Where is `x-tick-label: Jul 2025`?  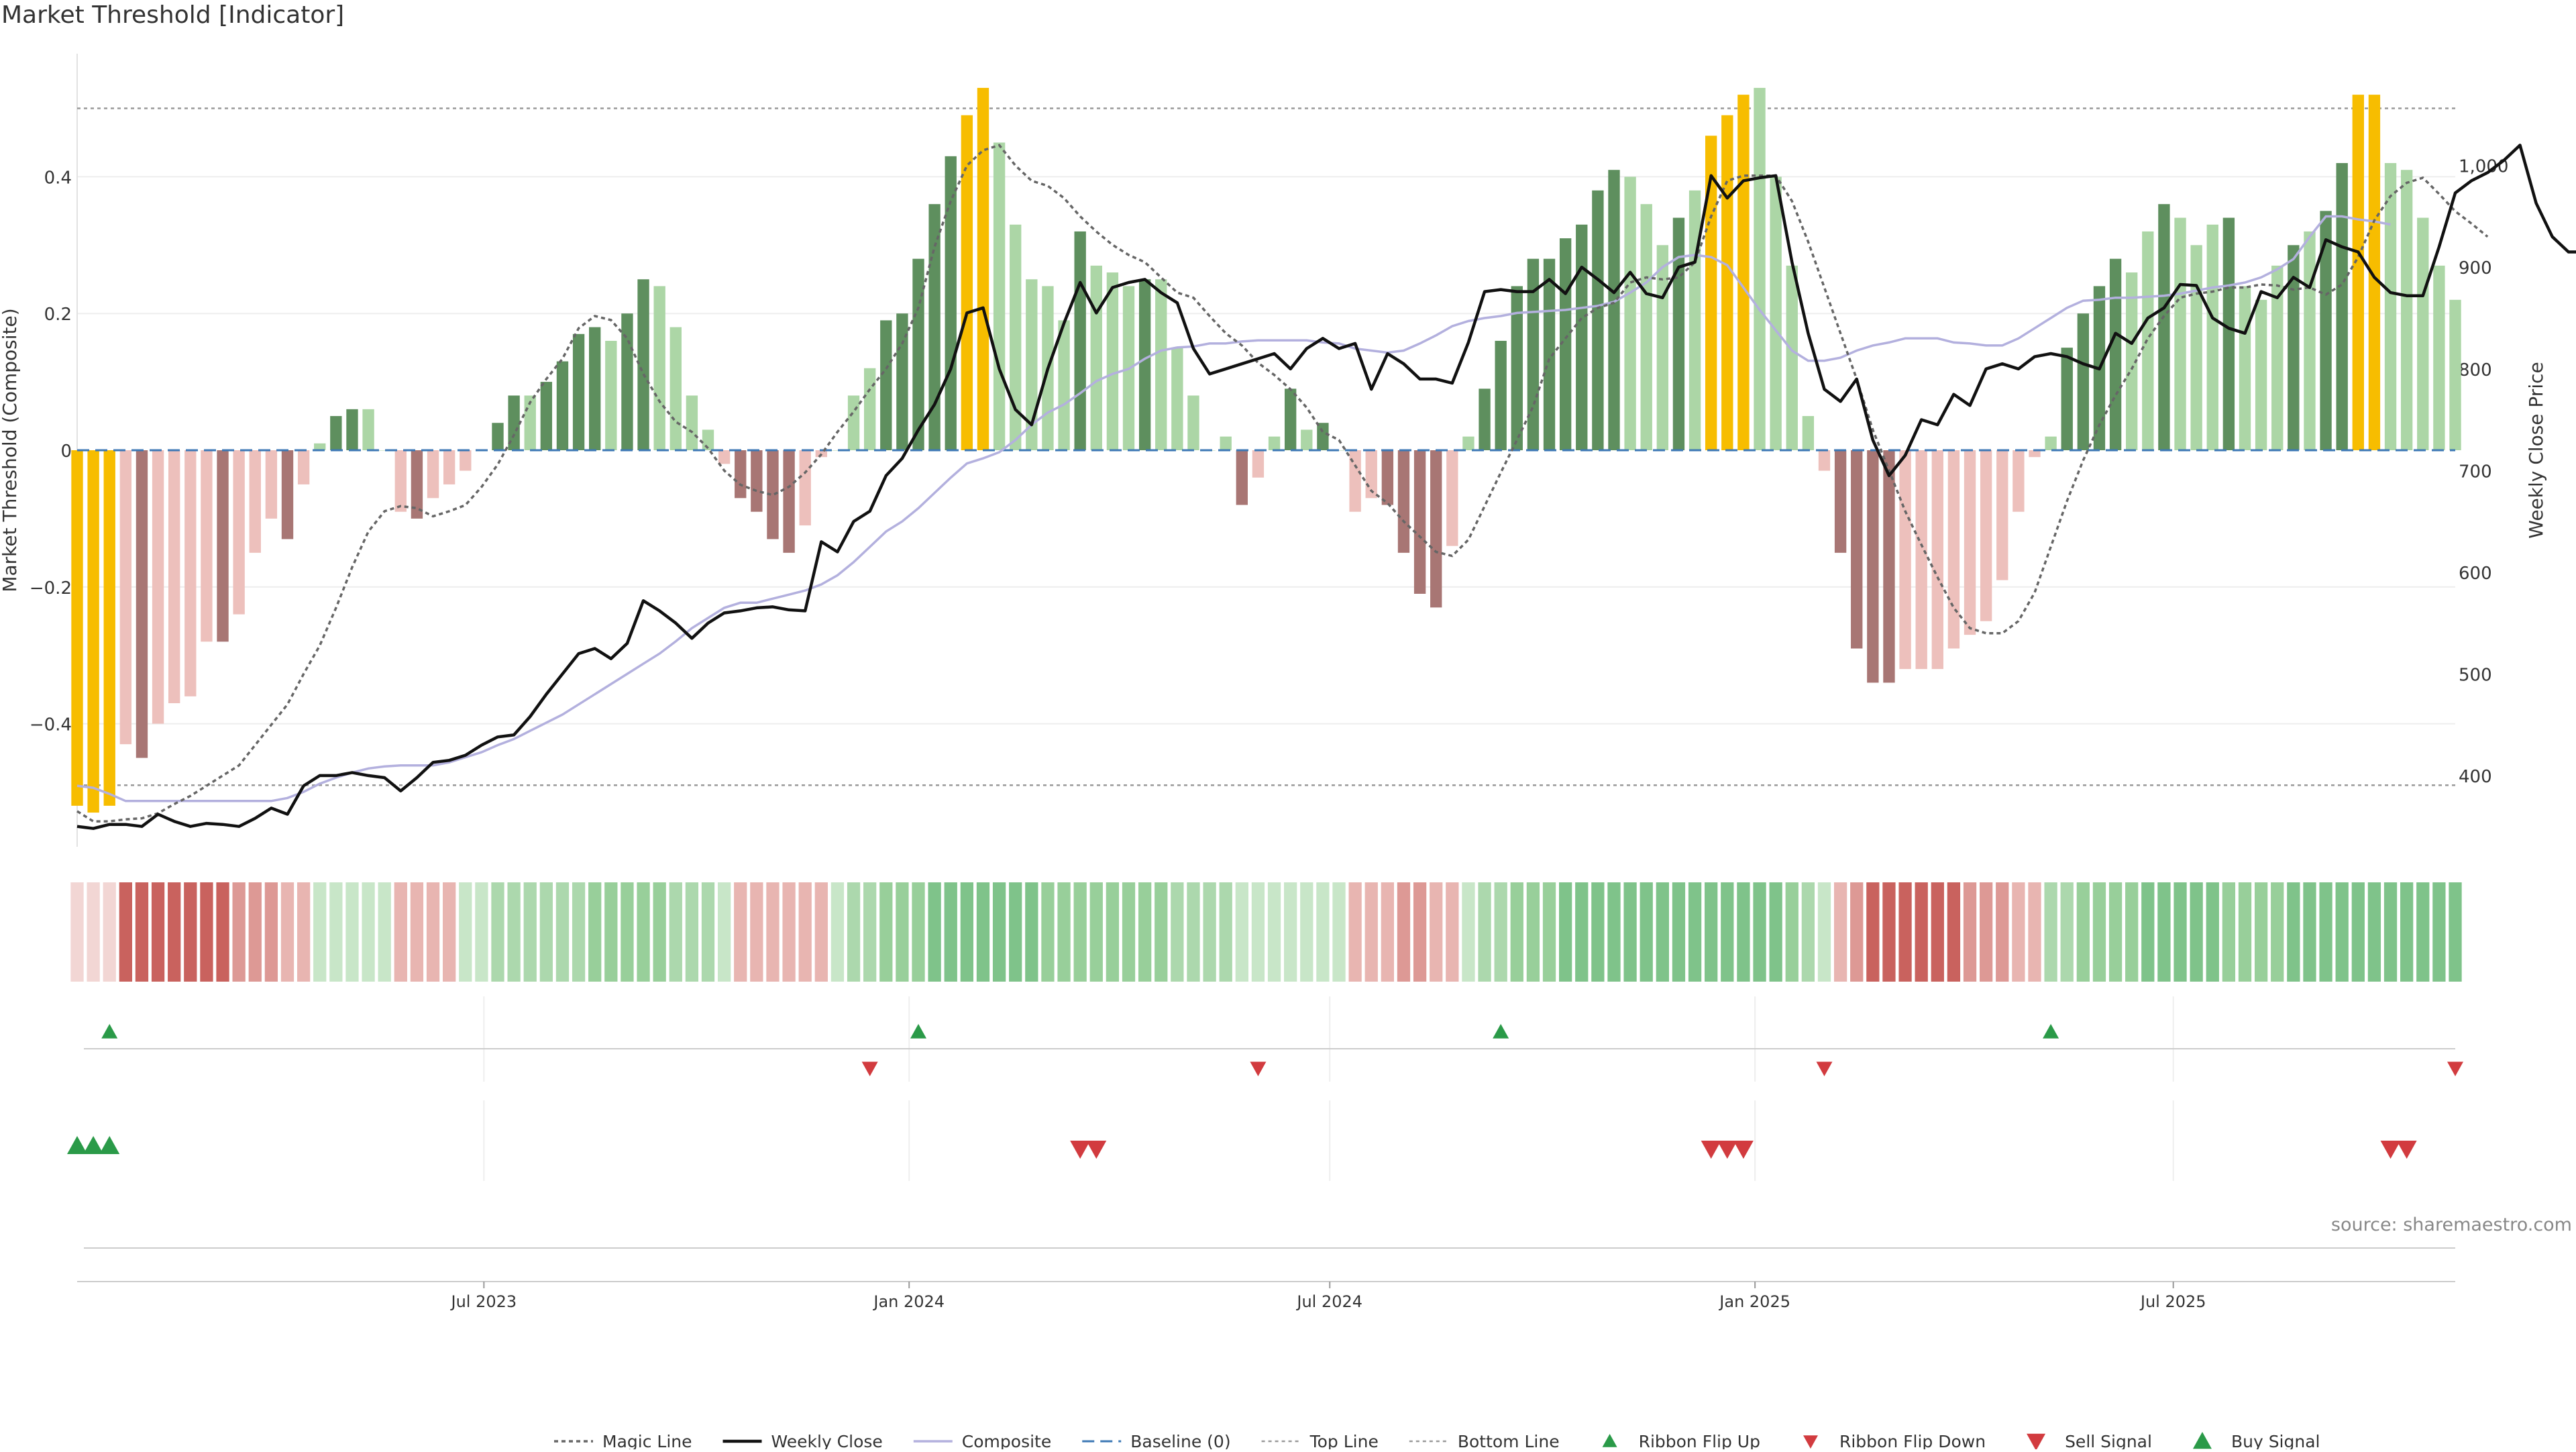 x-tick-label: Jul 2025 is located at coordinates (2172, 1302).